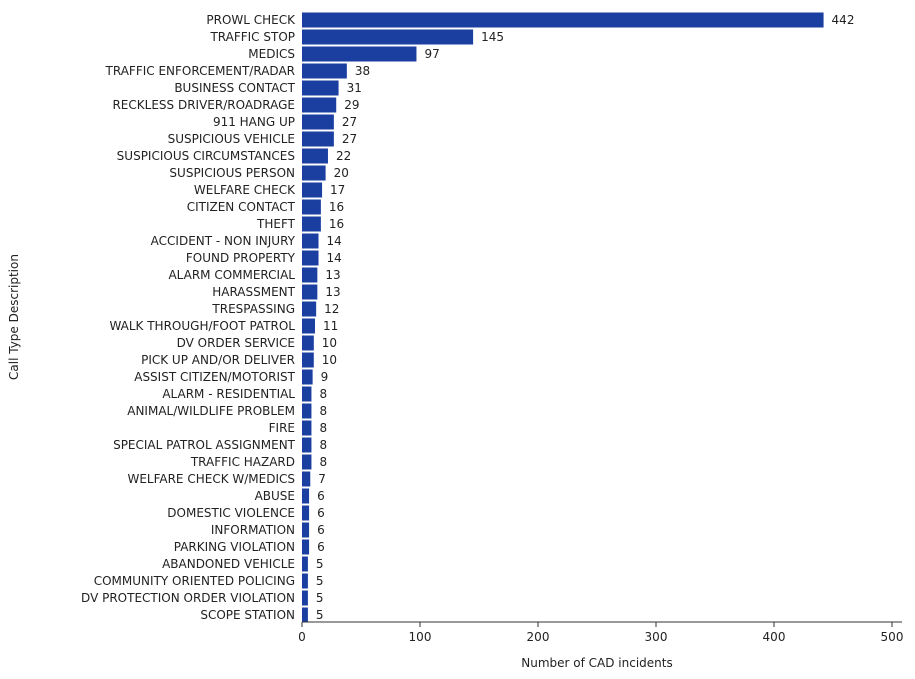 Image resolution: width=915 pixels, height=679 pixels. I want to click on category-label: FOUND PROPERTY, so click(241, 258).